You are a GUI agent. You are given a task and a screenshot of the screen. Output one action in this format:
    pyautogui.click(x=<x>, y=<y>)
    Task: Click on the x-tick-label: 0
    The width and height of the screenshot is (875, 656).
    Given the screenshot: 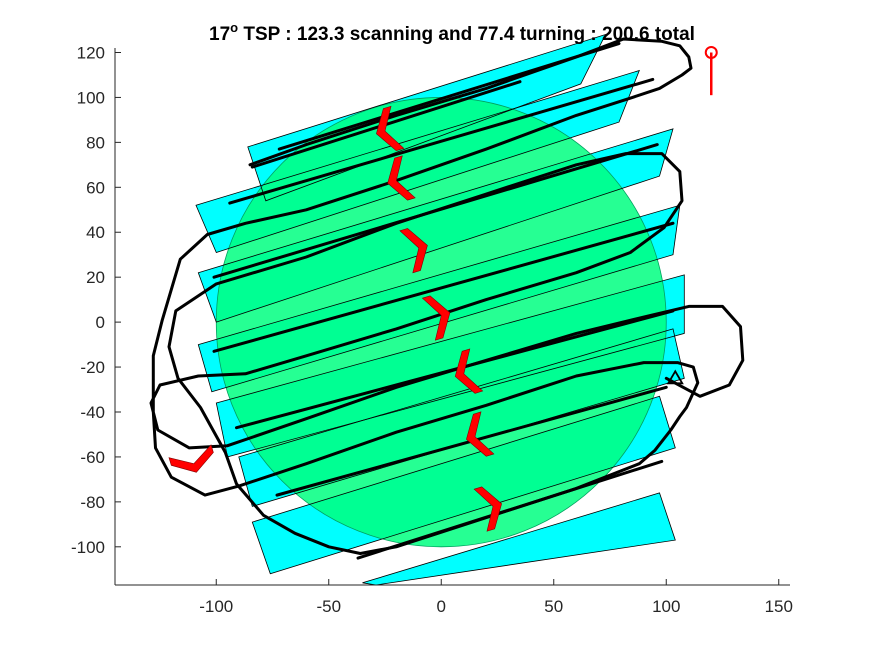 What is the action you would take?
    pyautogui.click(x=441, y=606)
    